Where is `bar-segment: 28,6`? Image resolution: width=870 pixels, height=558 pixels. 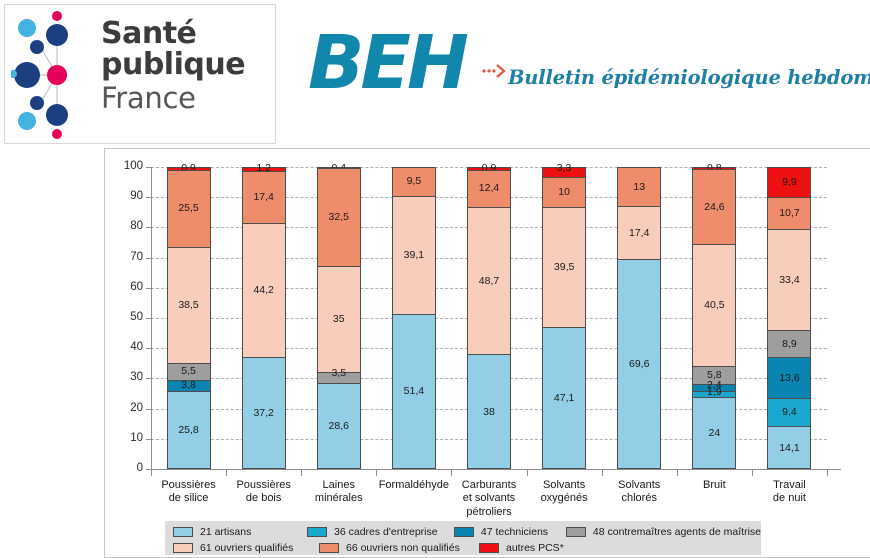
bar-segment: 28,6 is located at coordinates (338, 425).